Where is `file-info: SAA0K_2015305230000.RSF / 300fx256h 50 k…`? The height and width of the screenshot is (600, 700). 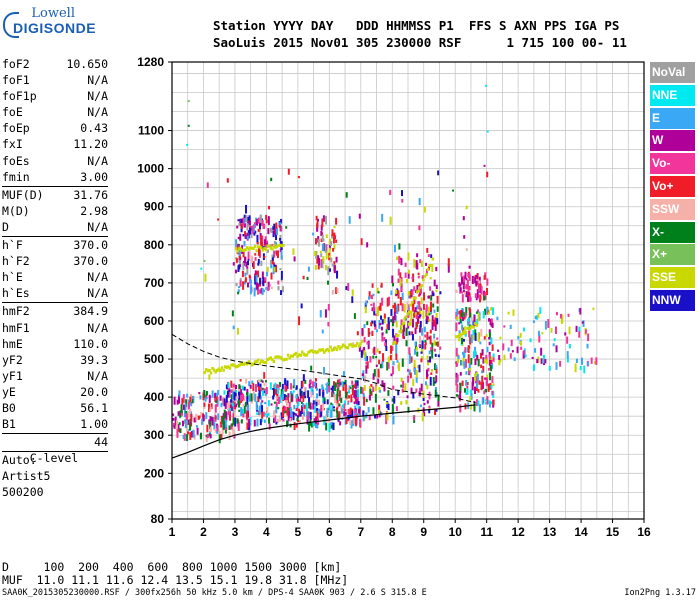 file-info: SAA0K_2015305230000.RSF / 300fx256h 50 k… is located at coordinates (214, 593).